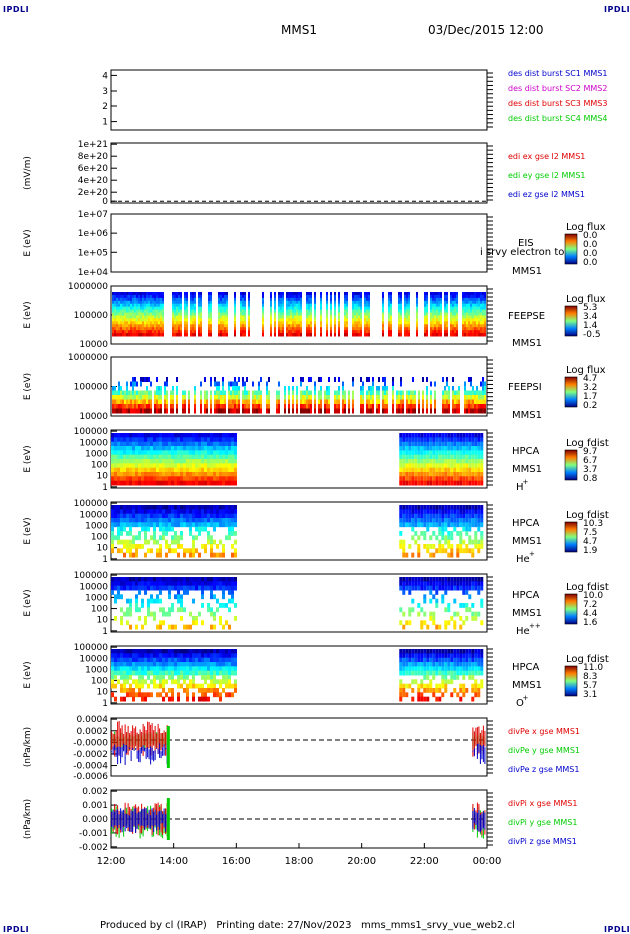 The width and height of the screenshot is (630, 934). What do you see at coordinates (93, 169) in the screenshot?
I see `ytick-label: 6e+20` at bounding box center [93, 169].